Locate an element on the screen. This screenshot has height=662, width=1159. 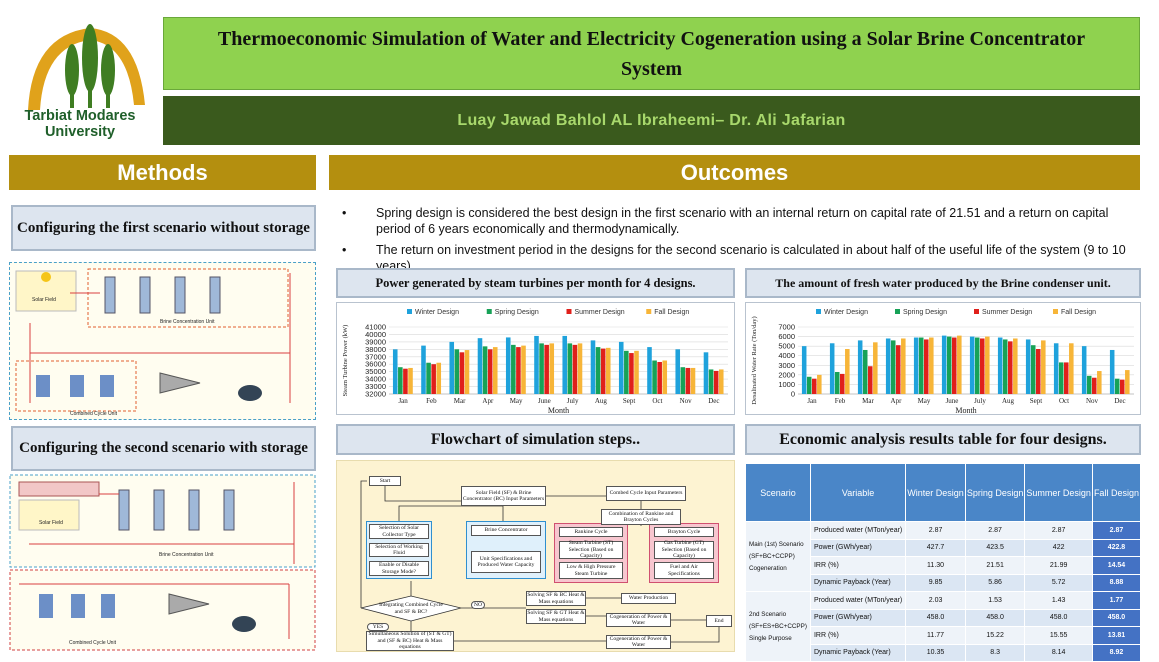
y-tick-label: 2000 is located at coordinates (786, 374).